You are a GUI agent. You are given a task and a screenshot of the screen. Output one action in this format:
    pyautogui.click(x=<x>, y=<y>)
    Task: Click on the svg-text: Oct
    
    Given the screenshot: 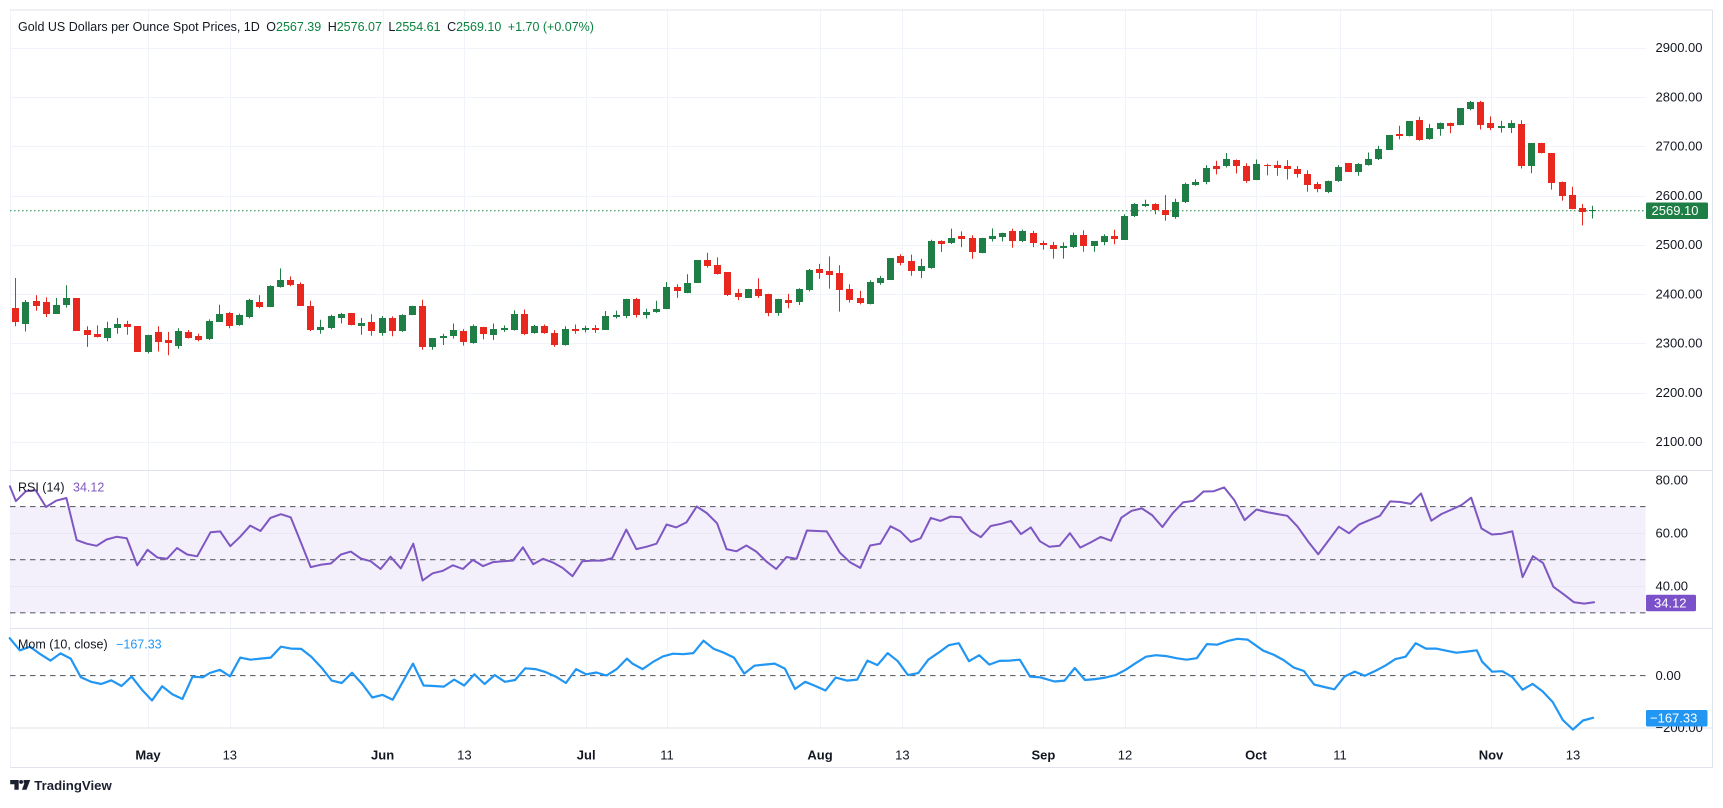 What is the action you would take?
    pyautogui.click(x=1256, y=755)
    